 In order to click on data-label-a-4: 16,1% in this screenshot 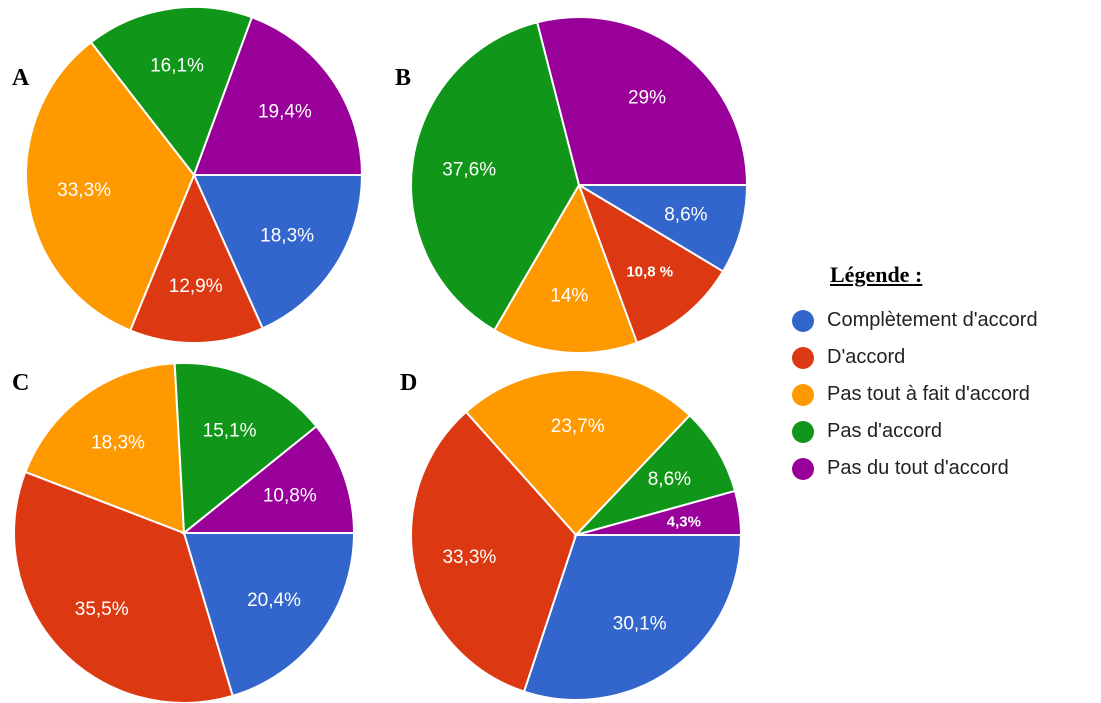, I will do `click(177, 65)`.